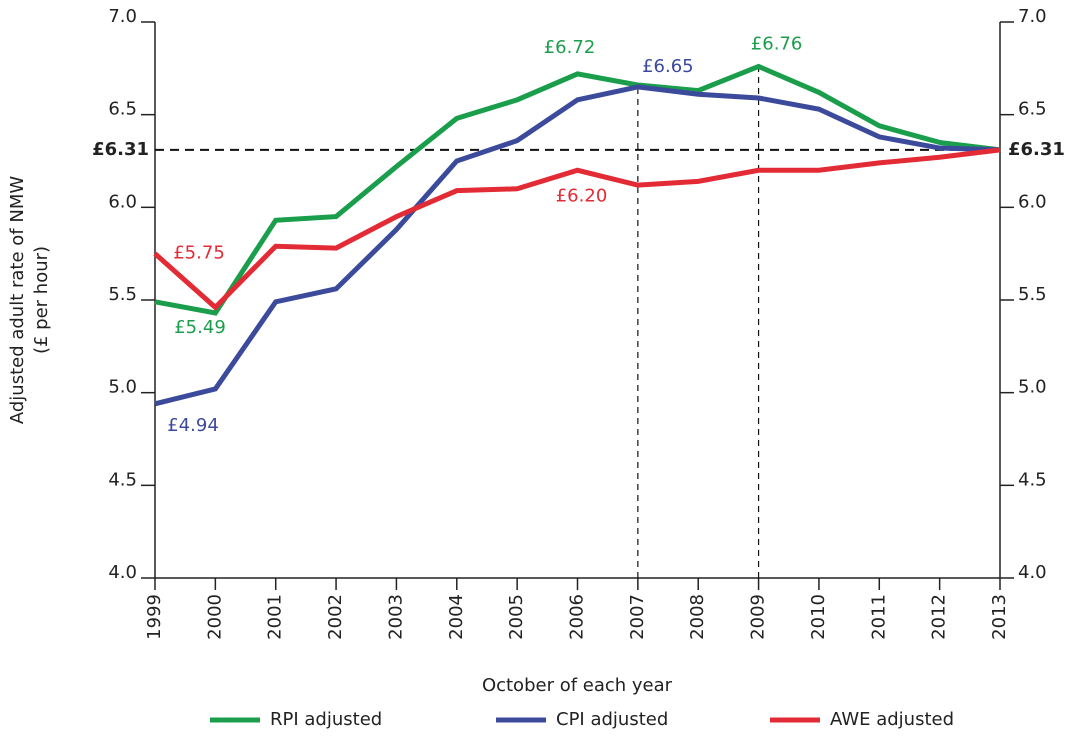  I want to click on x-tick-label: 2010, so click(818, 617).